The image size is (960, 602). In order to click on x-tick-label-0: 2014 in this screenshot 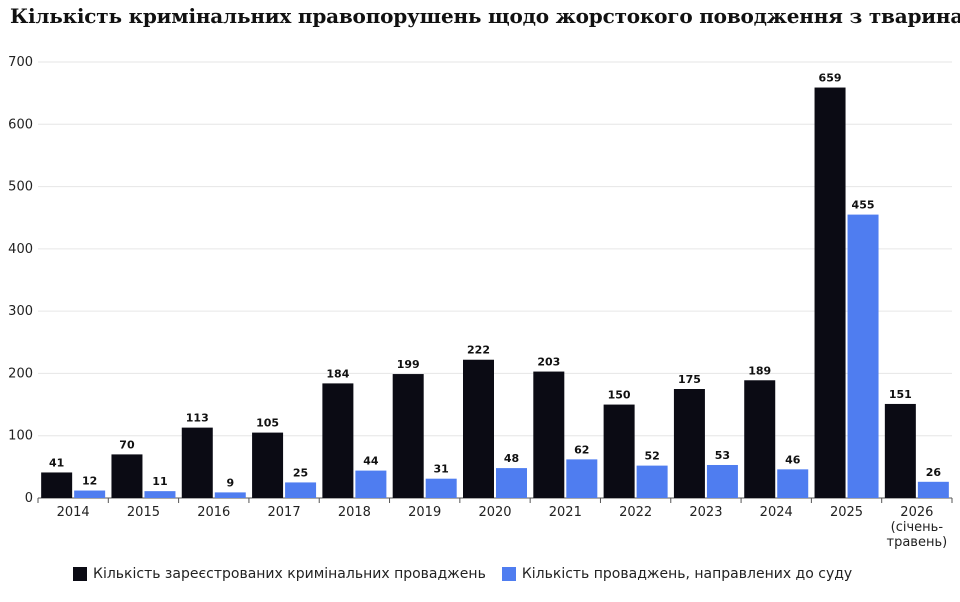, I will do `click(73, 512)`.